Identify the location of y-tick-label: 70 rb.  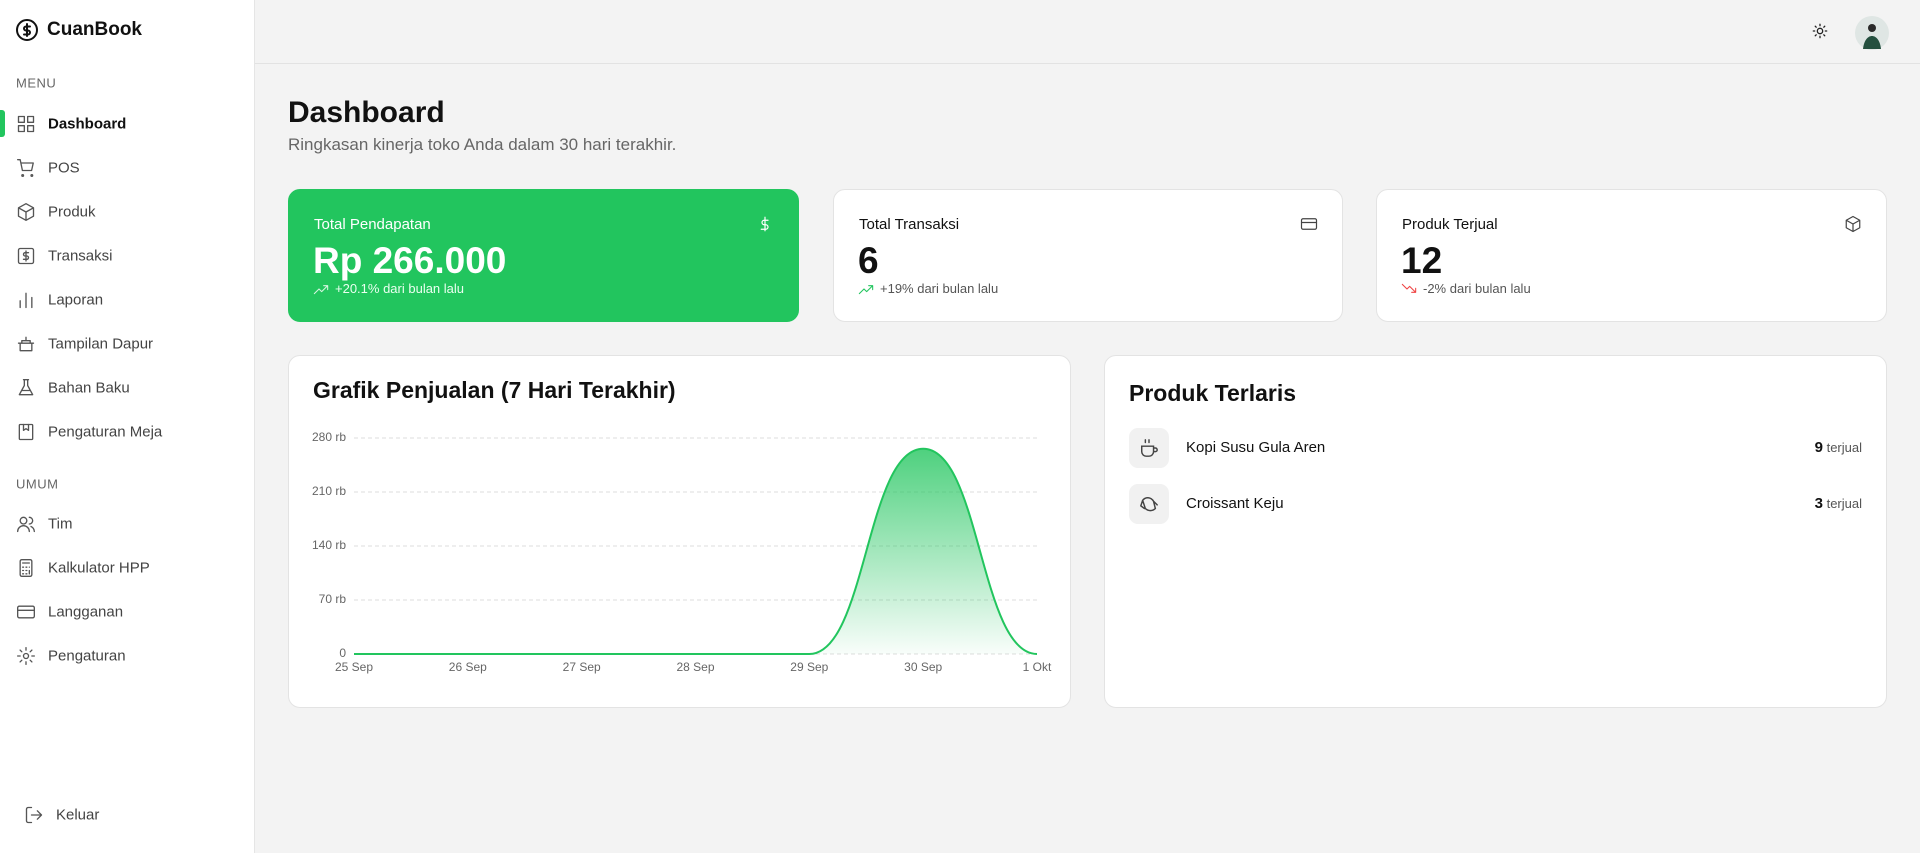
(333, 599).